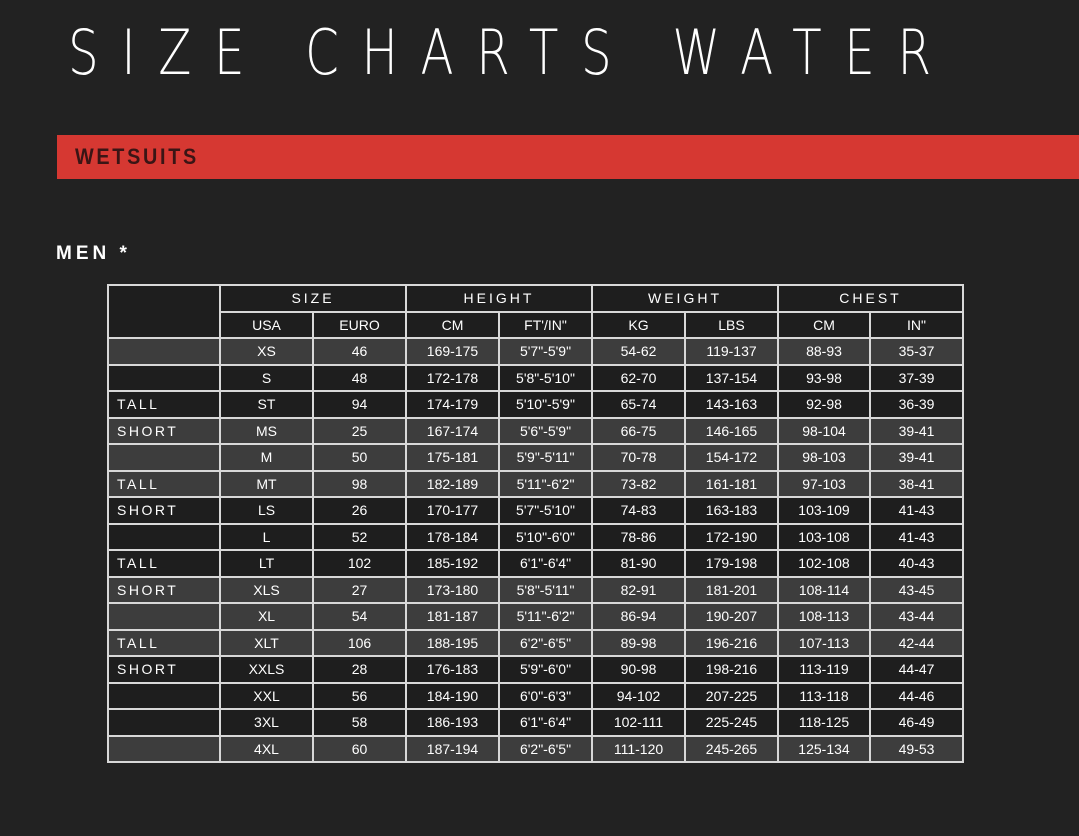 The image size is (1079, 836). Describe the element at coordinates (266, 536) in the screenshot. I see `cell-usa-size: L` at that location.